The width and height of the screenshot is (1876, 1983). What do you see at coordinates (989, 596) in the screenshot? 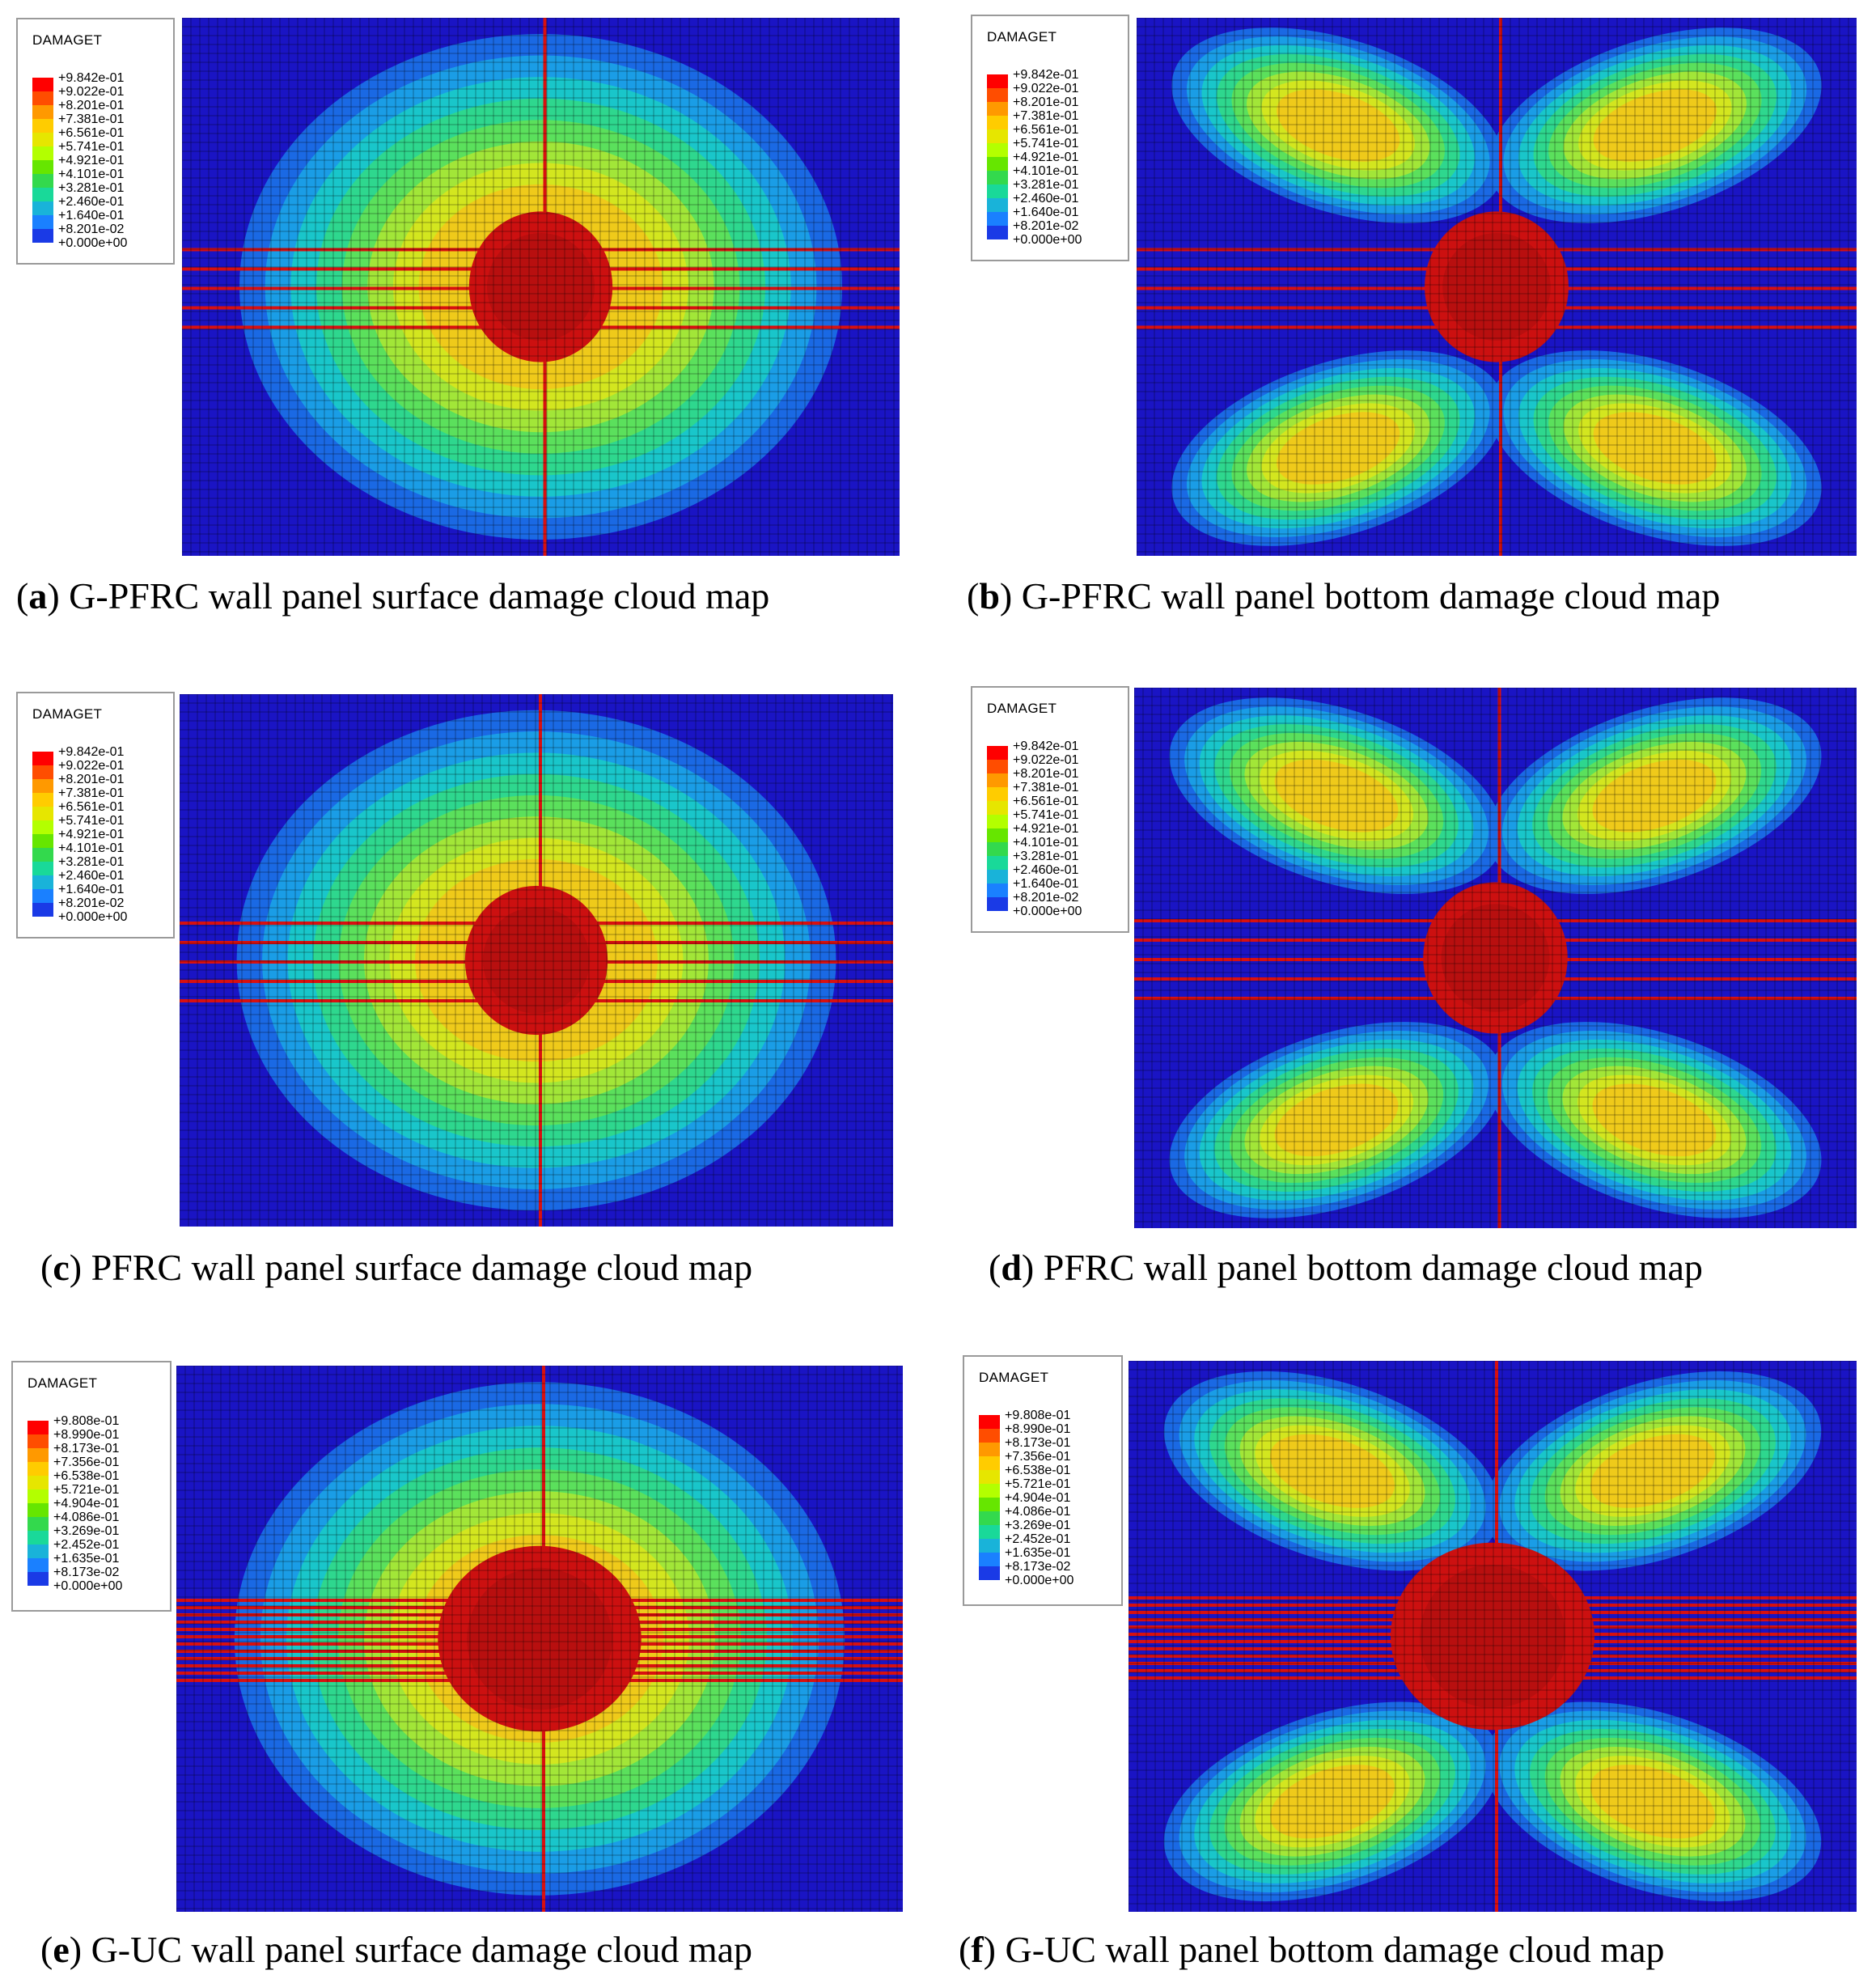
I see `caption-letter: b` at bounding box center [989, 596].